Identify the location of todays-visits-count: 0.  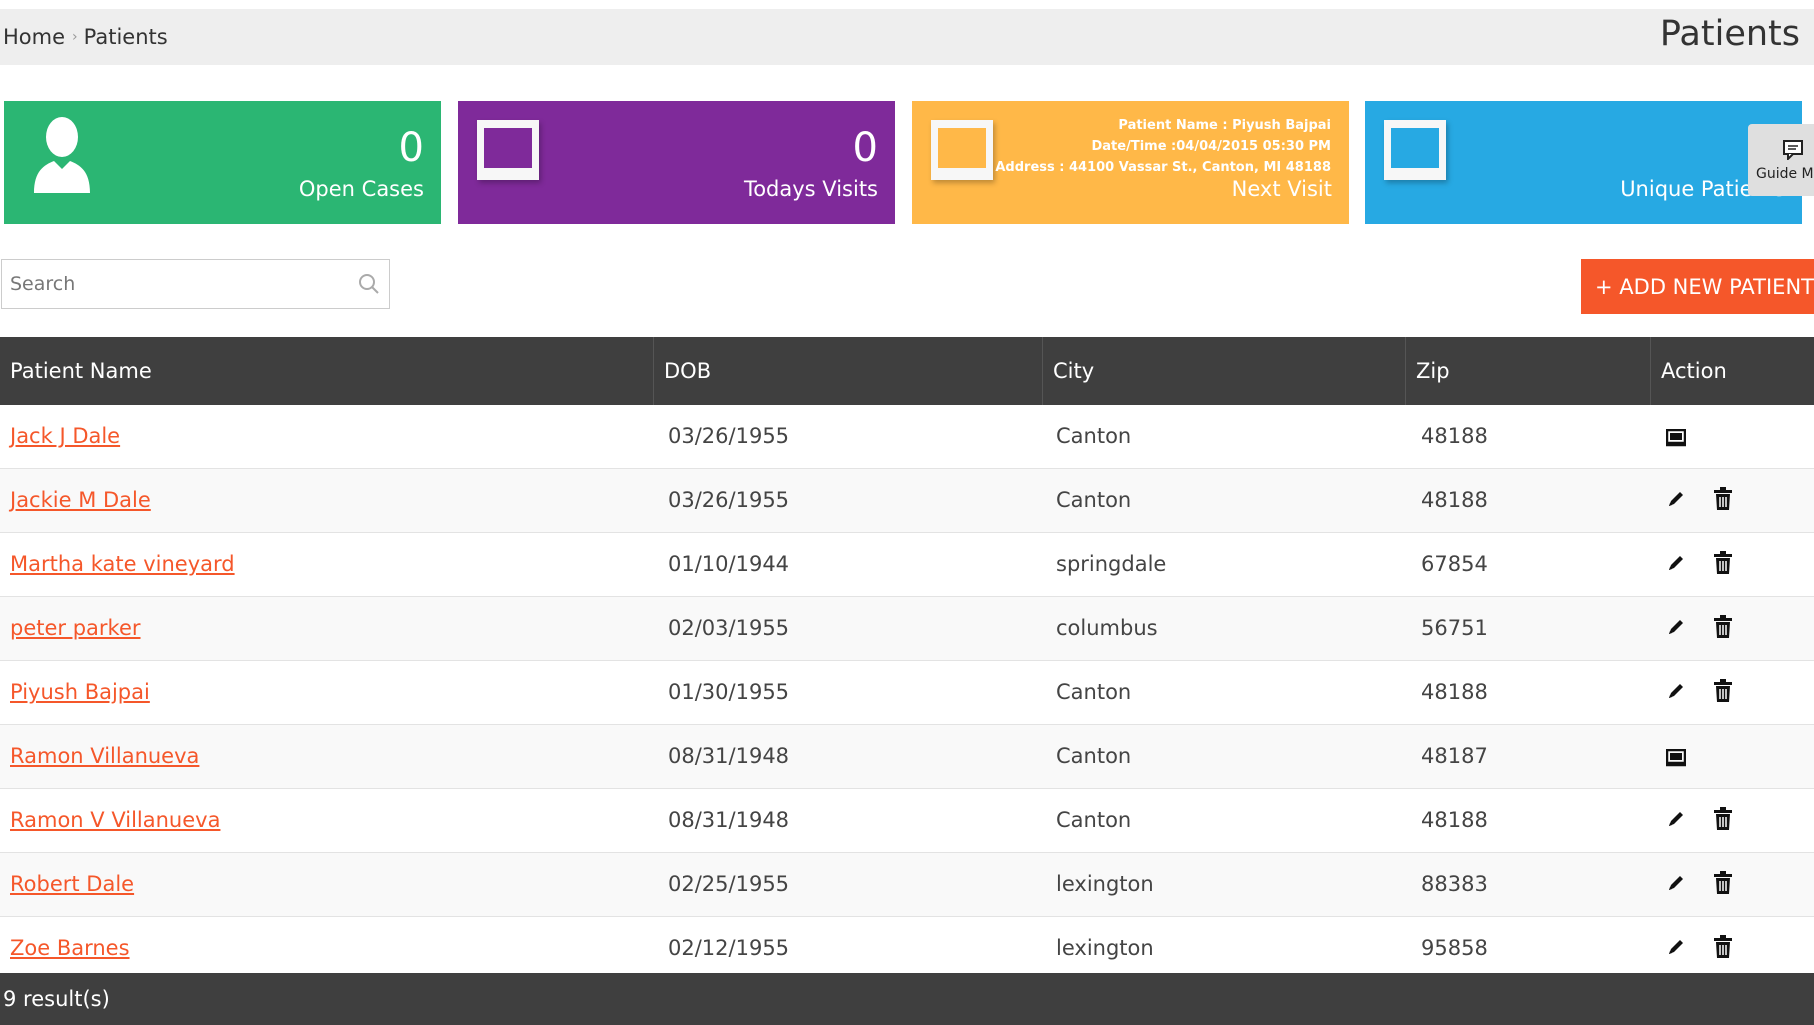
(865, 148).